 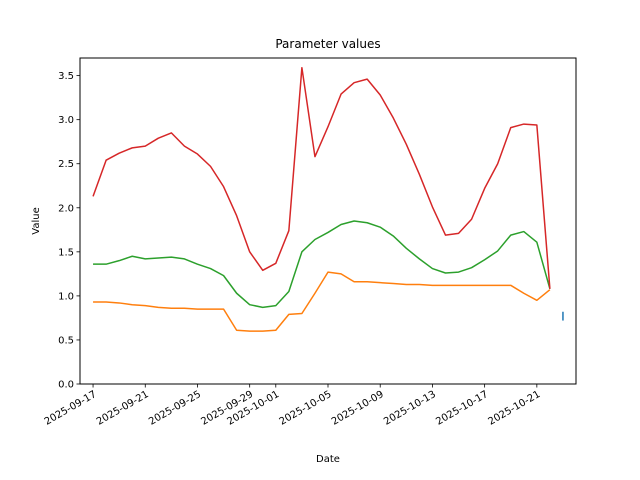 I want to click on y-tick-label-3: 1.5, so click(x=66, y=252).